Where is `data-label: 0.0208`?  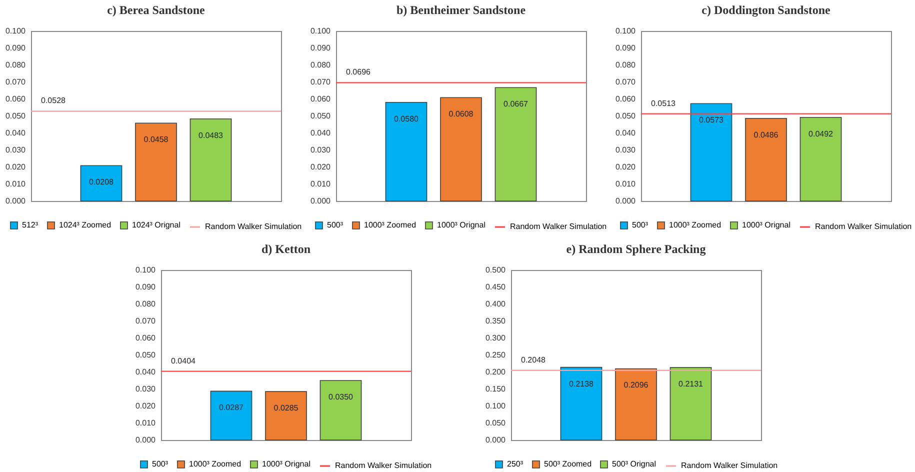 data-label: 0.0208 is located at coordinates (101, 182).